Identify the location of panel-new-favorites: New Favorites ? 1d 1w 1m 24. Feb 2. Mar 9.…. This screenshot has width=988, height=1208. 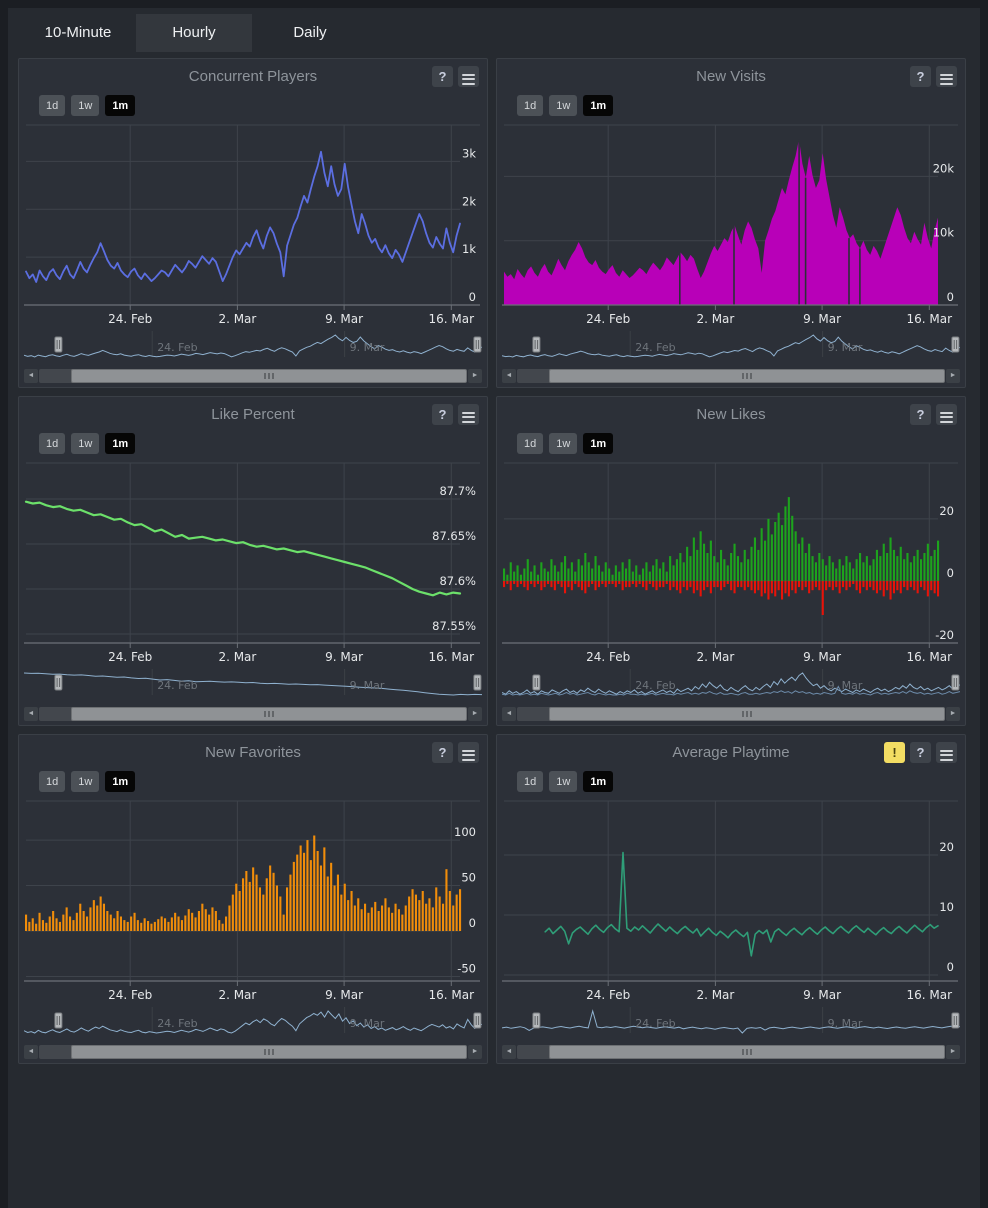
(253, 899).